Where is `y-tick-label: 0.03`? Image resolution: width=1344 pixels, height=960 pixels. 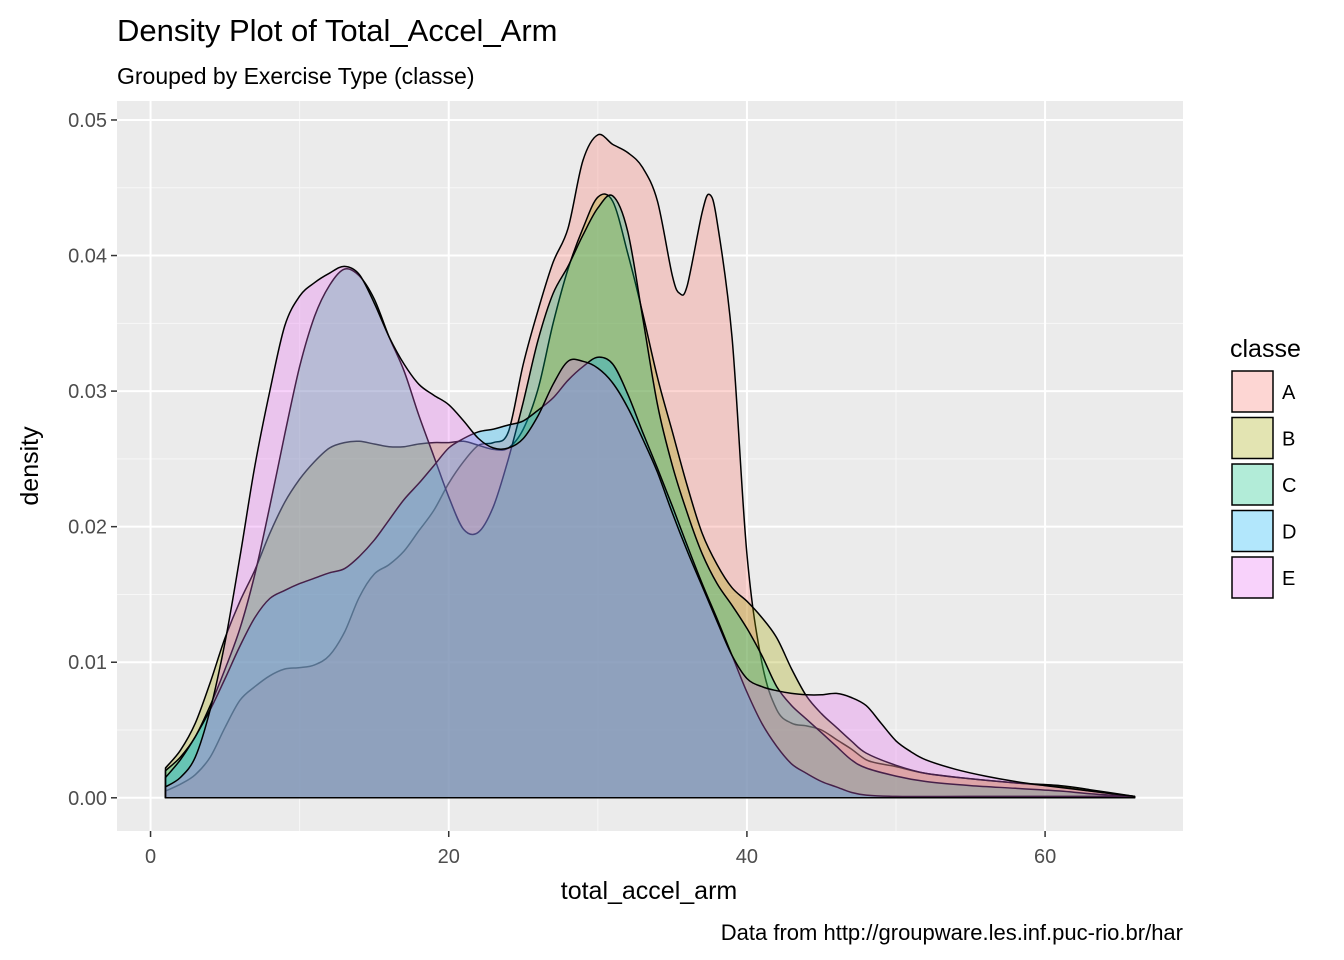 y-tick-label: 0.03 is located at coordinates (87, 392).